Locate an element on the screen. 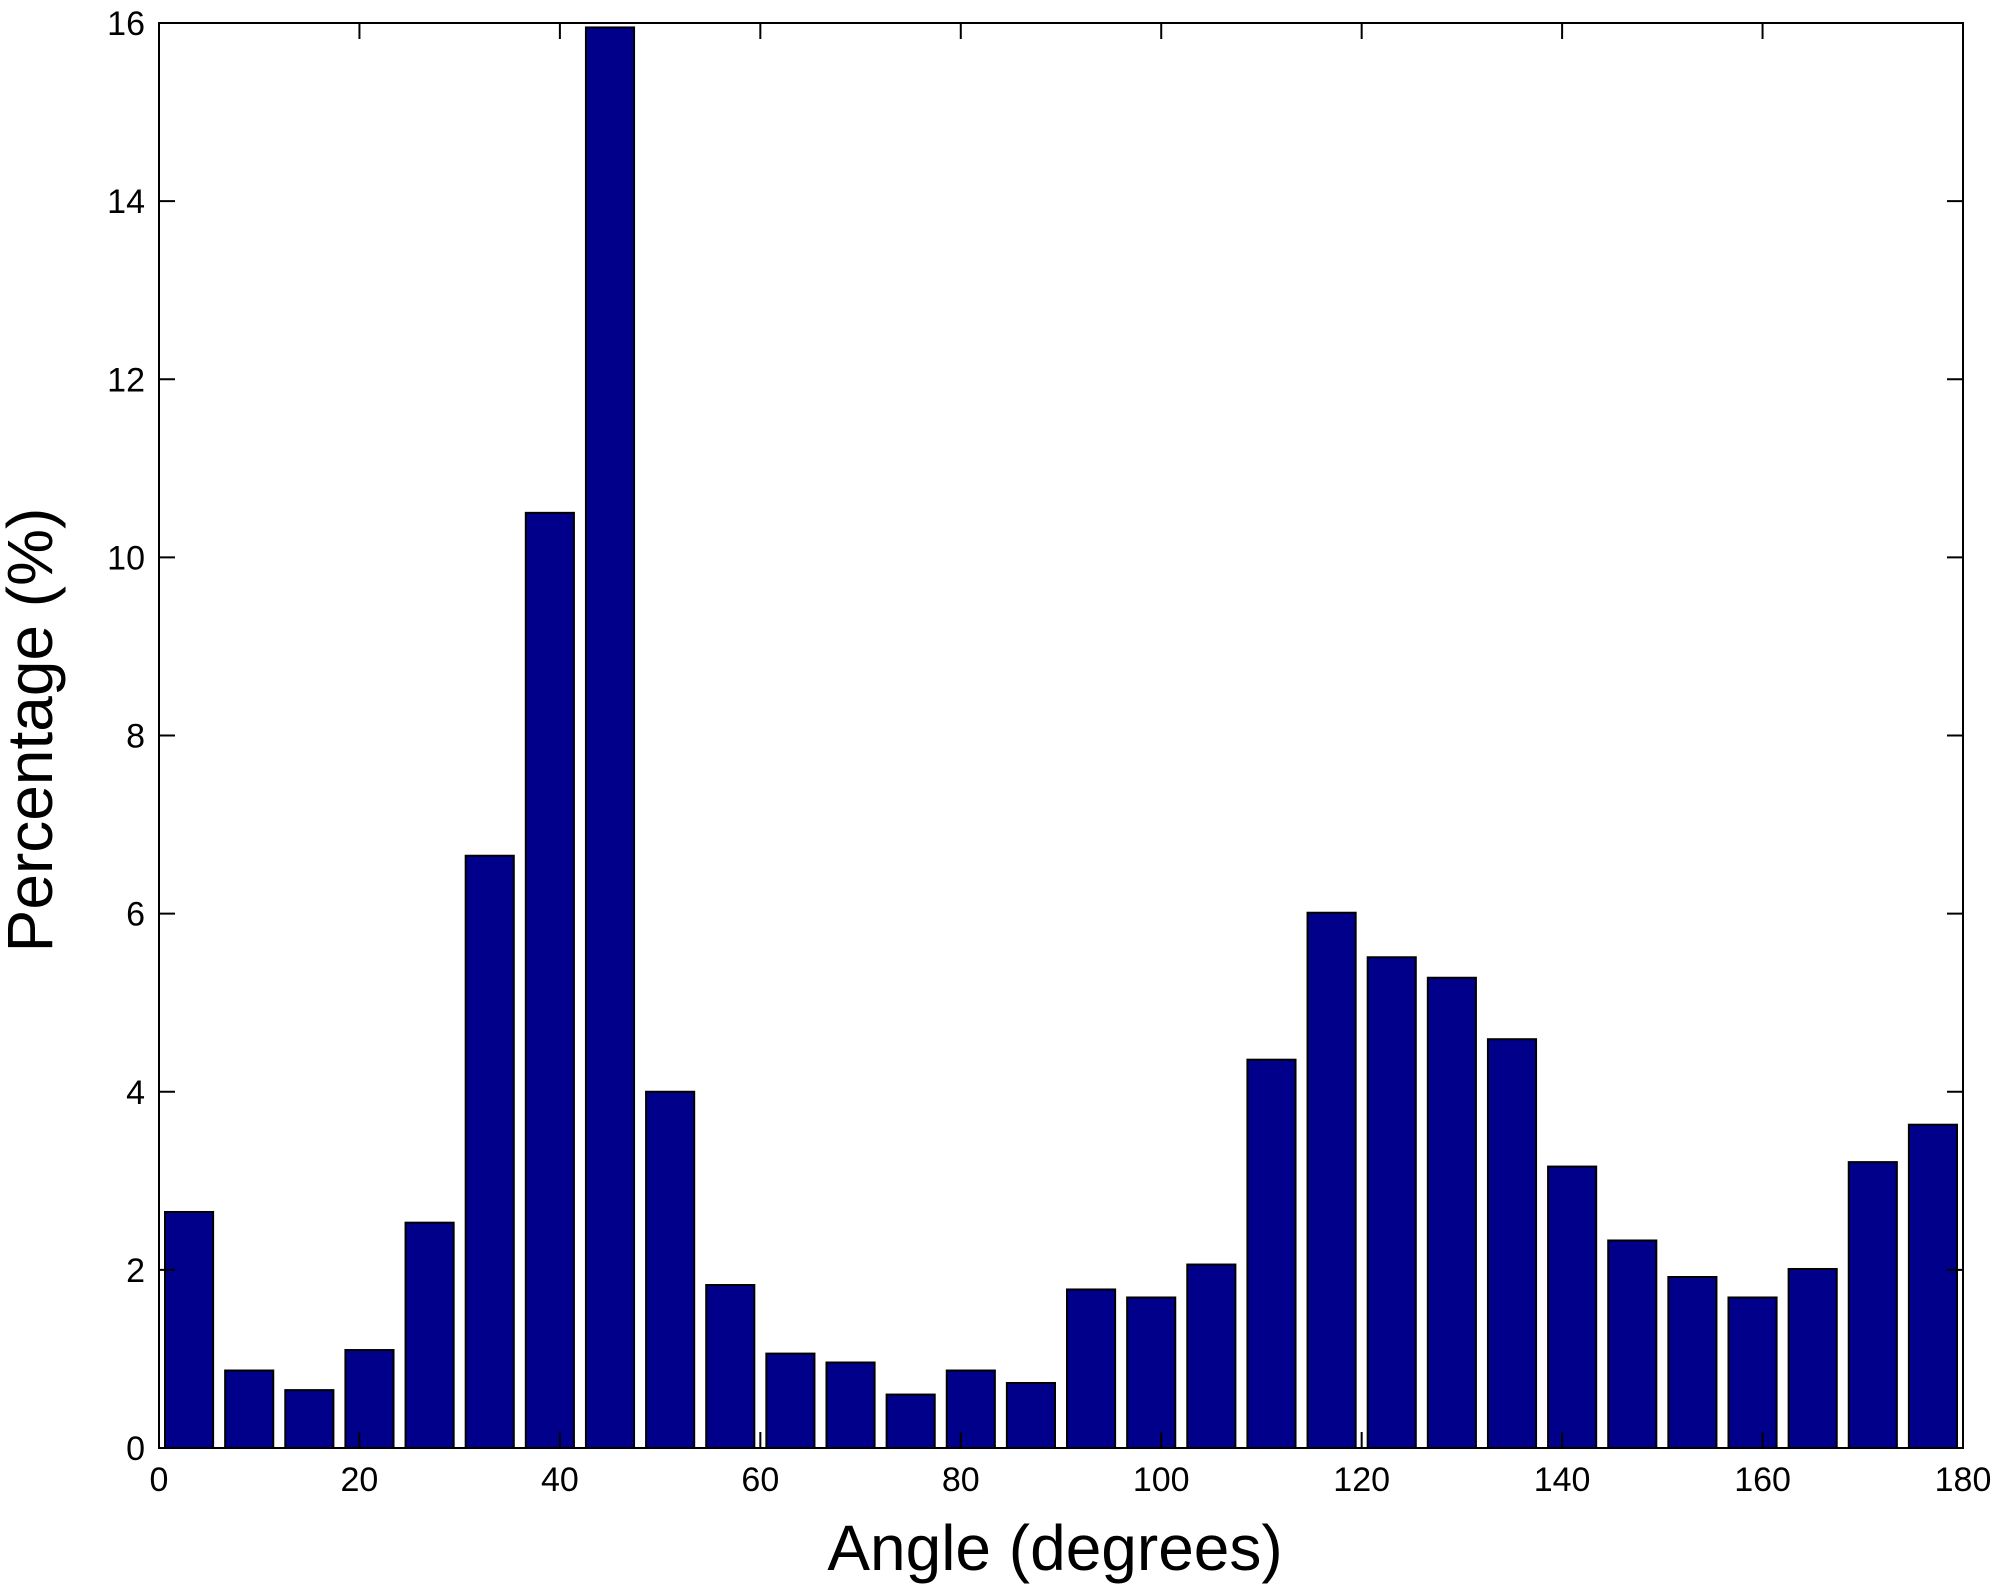 The image size is (2000, 1593). y-tick-label: 16 is located at coordinates (126, 24).